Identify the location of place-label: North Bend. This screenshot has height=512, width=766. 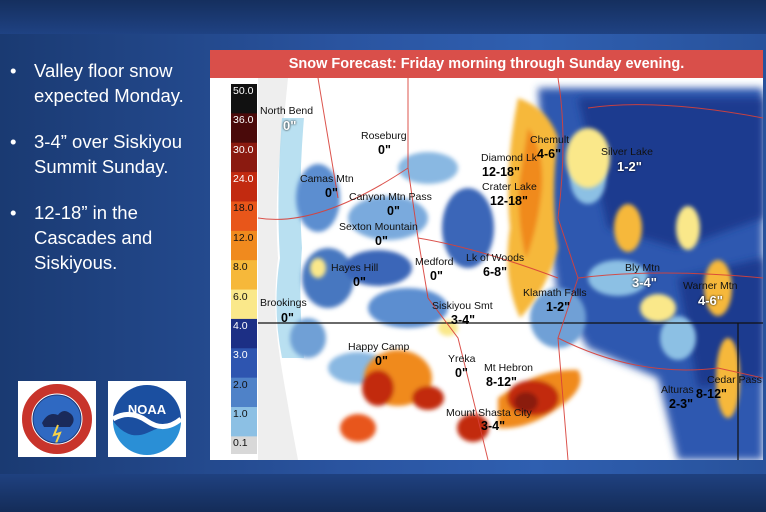
(287, 111).